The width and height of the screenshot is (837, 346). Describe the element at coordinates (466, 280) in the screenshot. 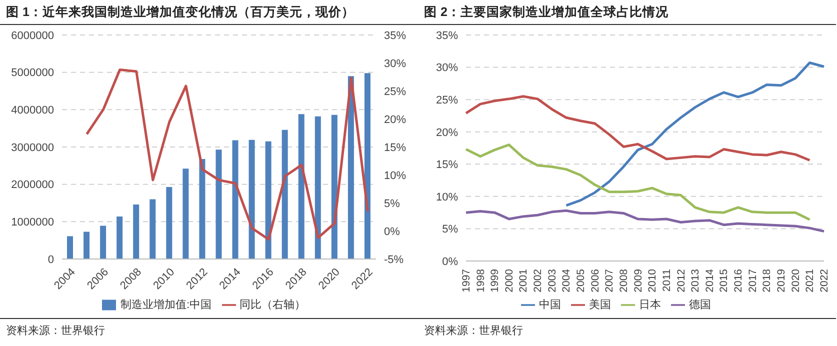

I see `x-tick-label: 1997` at that location.